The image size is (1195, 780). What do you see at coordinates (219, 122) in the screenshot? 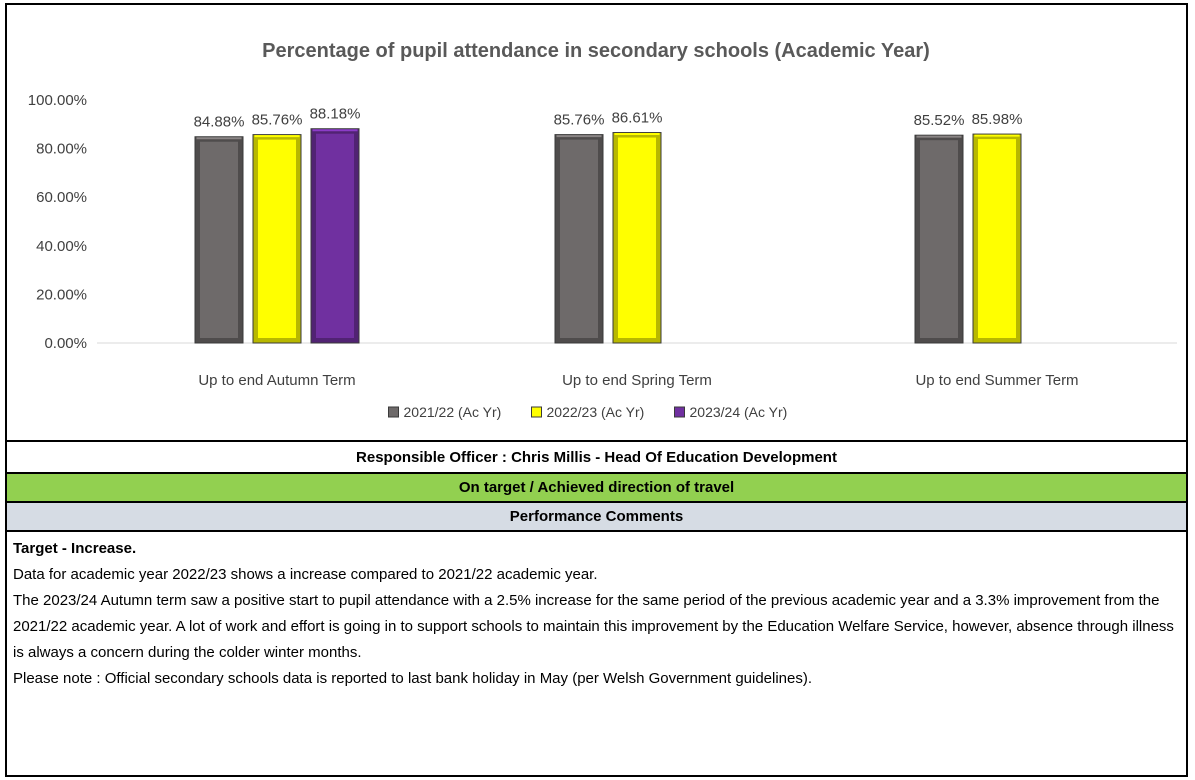
I see `data-label: 84.88%` at bounding box center [219, 122].